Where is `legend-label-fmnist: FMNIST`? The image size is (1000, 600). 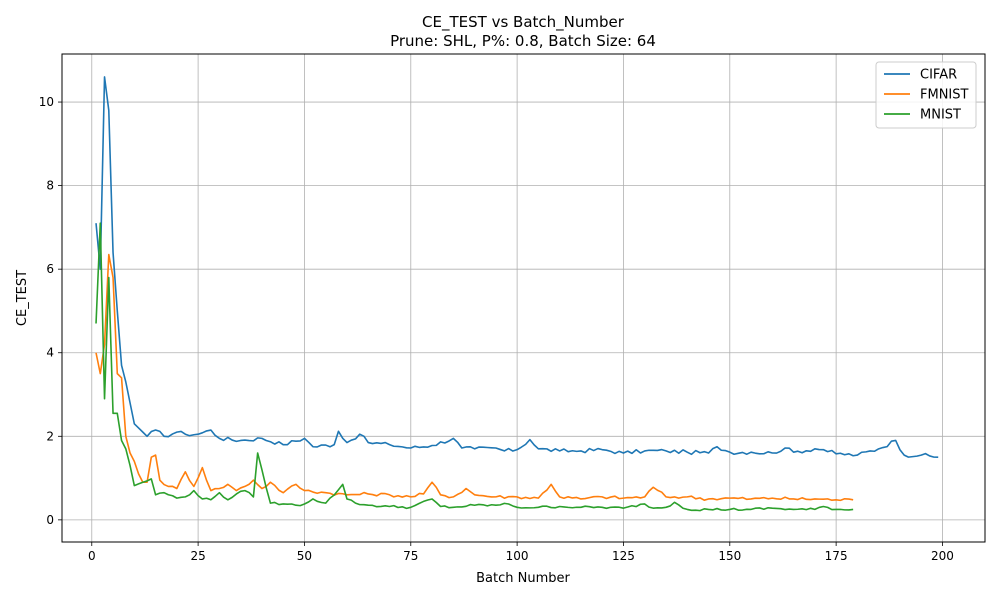
legend-label-fmnist: FMNIST is located at coordinates (944, 95).